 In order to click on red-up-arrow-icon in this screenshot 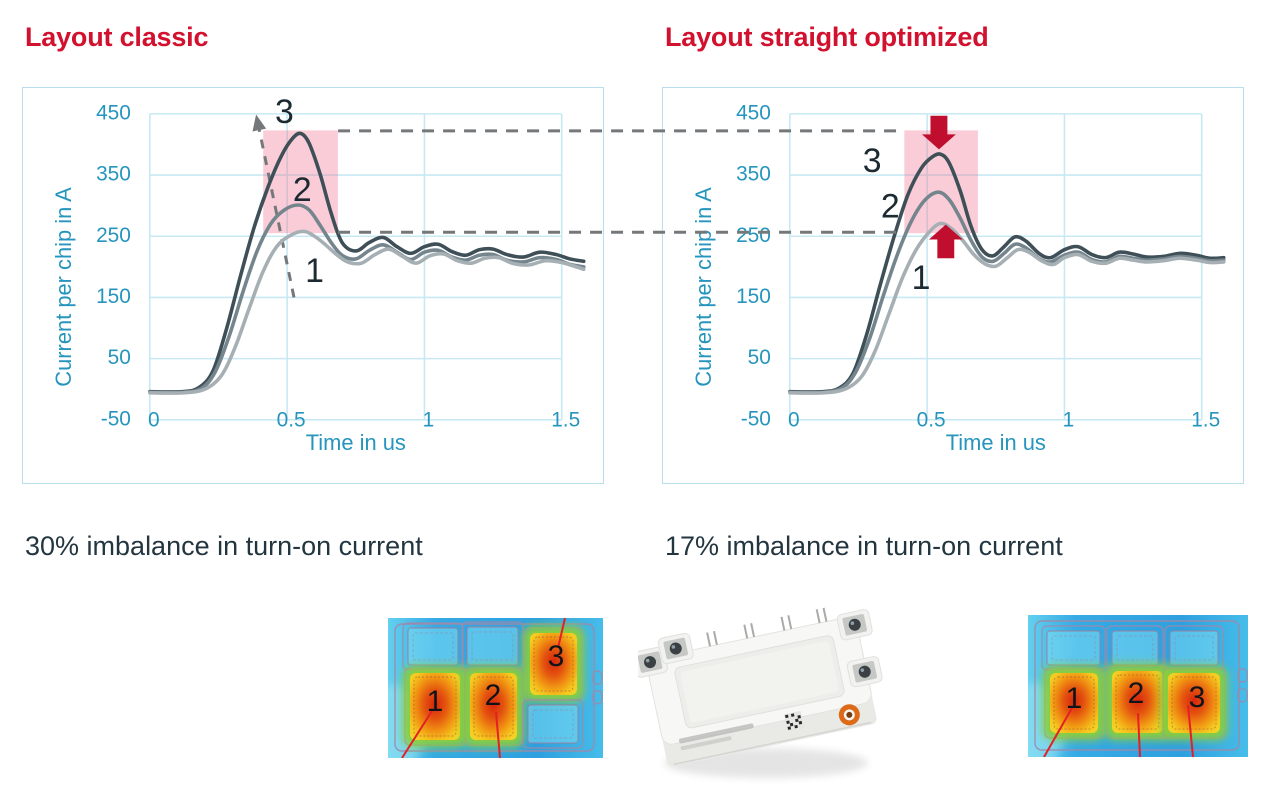, I will do `click(945, 241)`.